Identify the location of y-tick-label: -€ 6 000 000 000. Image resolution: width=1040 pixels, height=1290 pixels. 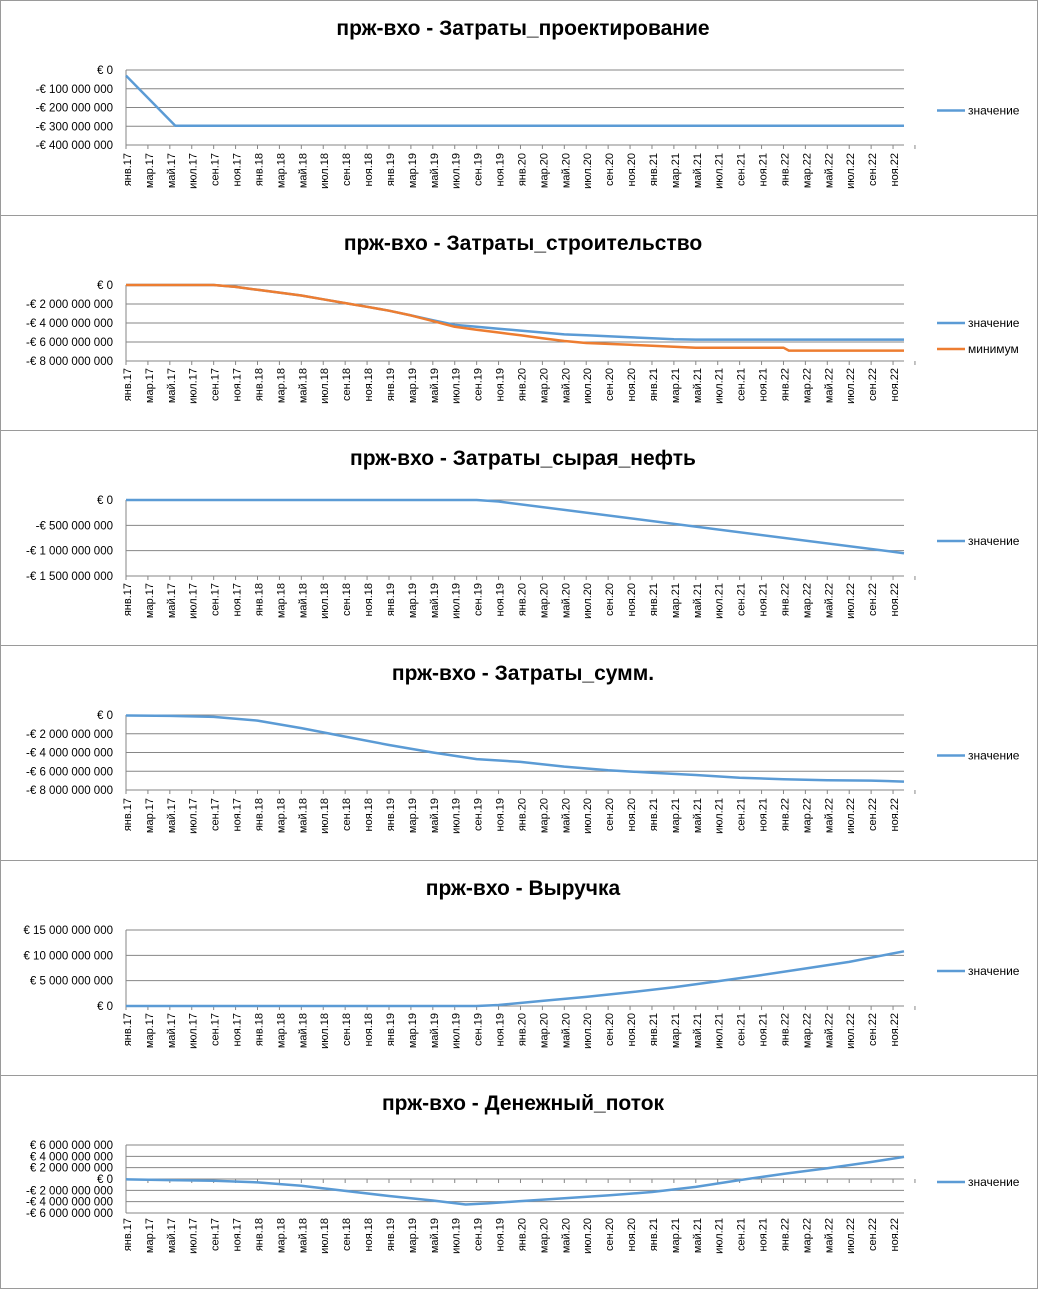
(69, 772).